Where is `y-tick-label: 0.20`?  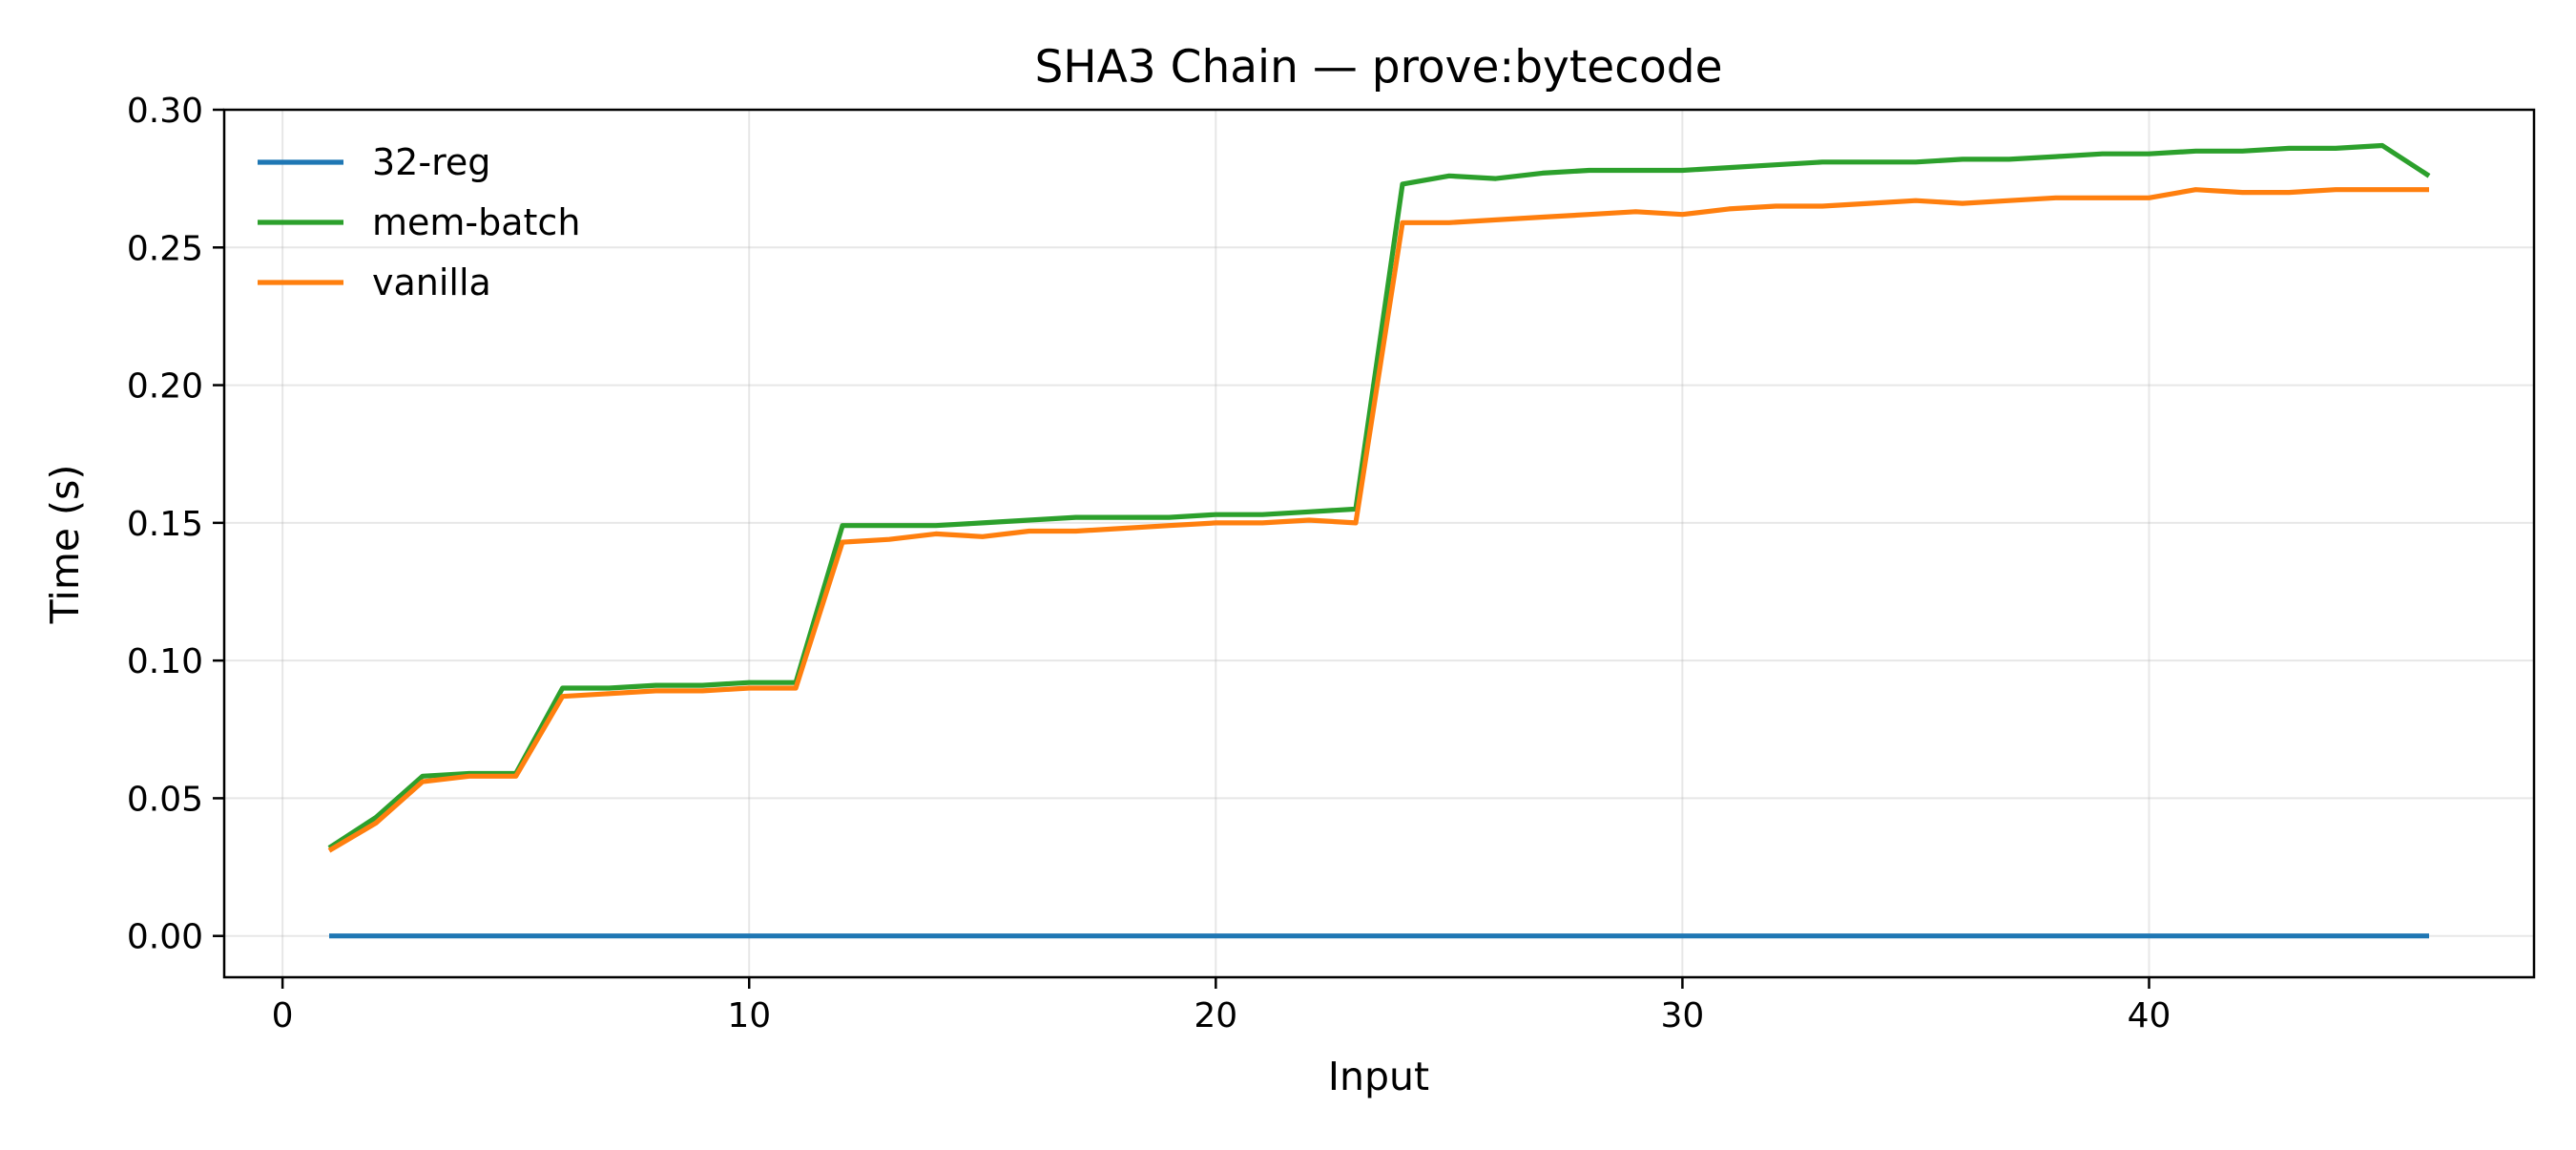
y-tick-label: 0.20 is located at coordinates (165, 387).